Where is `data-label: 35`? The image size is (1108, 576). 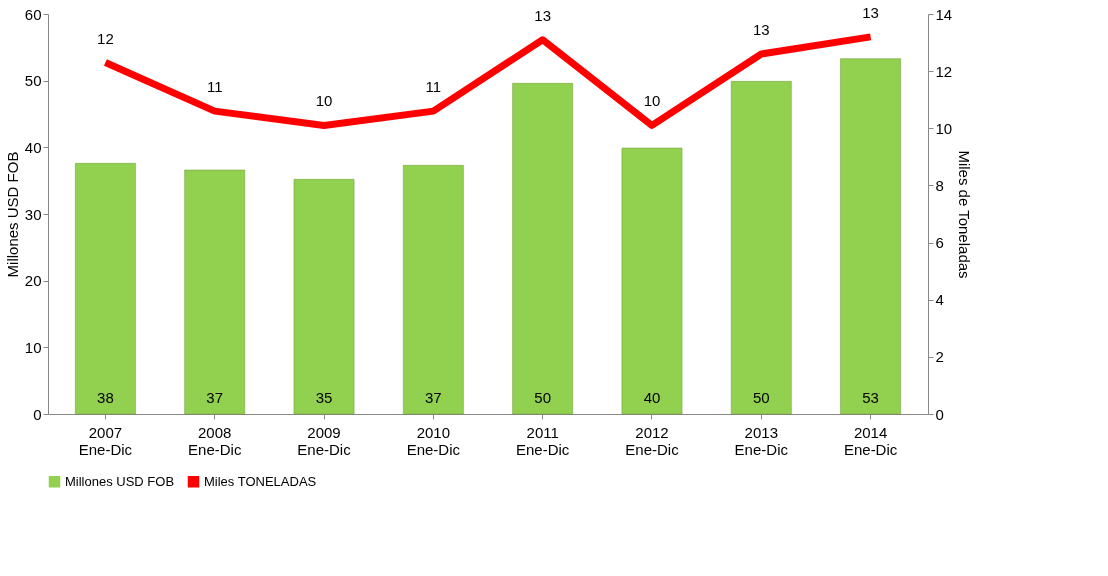
data-label: 35 is located at coordinates (324, 397).